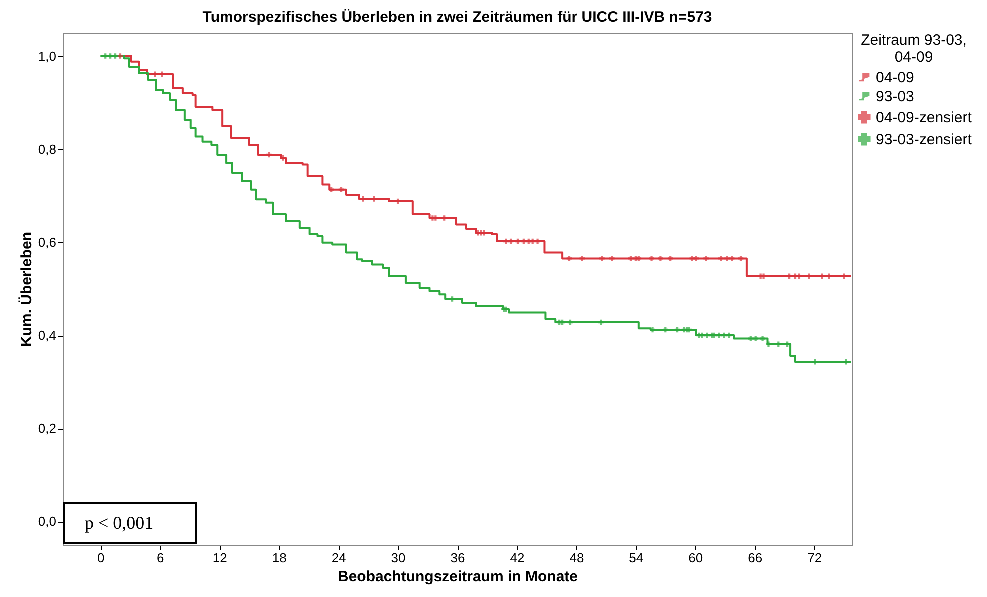 This screenshot has height=597, width=987. Describe the element at coordinates (101, 558) in the screenshot. I see `x-tick-label: 0` at that location.